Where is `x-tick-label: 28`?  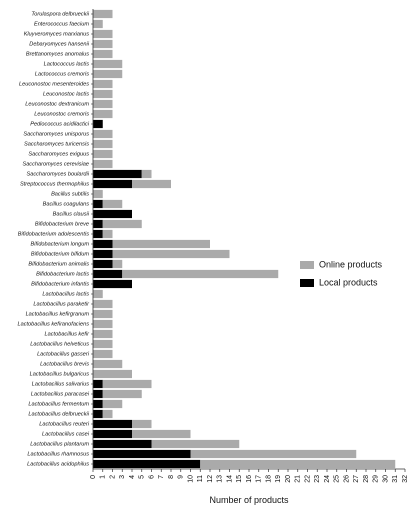 x-tick-label: 28 is located at coordinates (366, 479).